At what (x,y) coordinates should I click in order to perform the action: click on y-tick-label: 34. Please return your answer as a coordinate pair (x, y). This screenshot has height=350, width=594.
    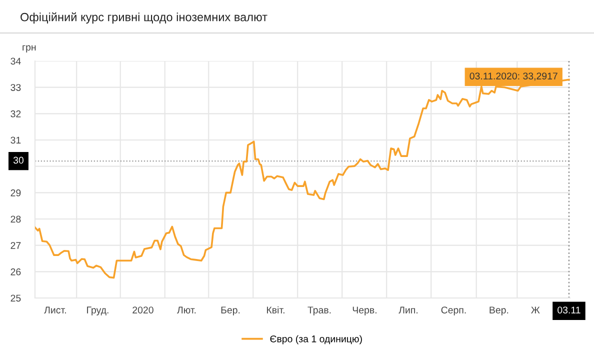
    Looking at the image, I should click on (15, 61).